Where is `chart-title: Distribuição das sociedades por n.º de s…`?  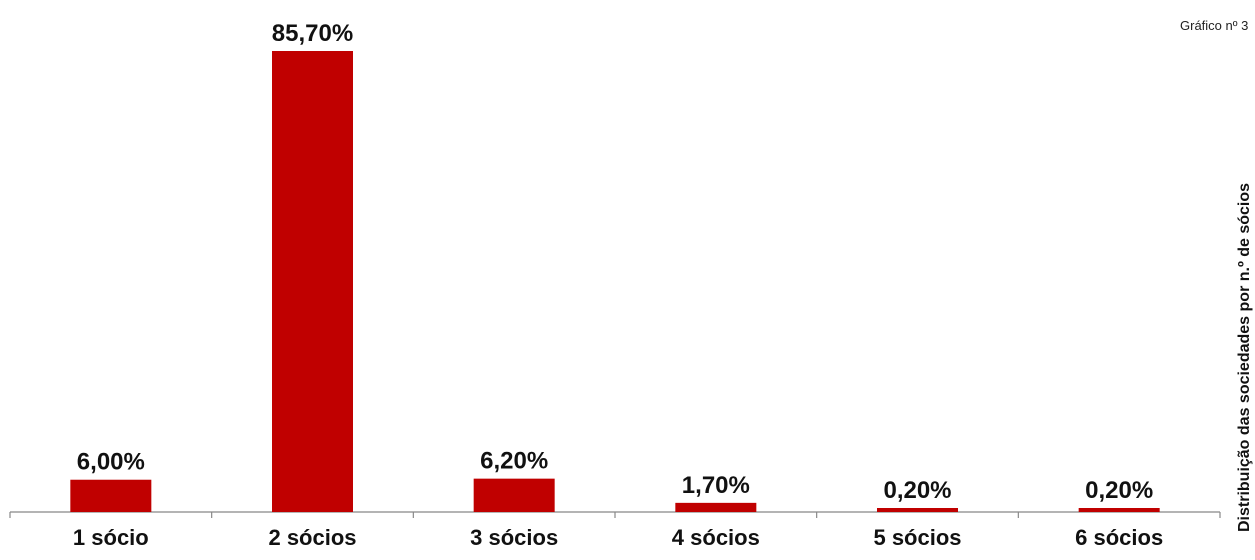 chart-title: Distribuição das sociedades por n.º de s… is located at coordinates (1244, 357).